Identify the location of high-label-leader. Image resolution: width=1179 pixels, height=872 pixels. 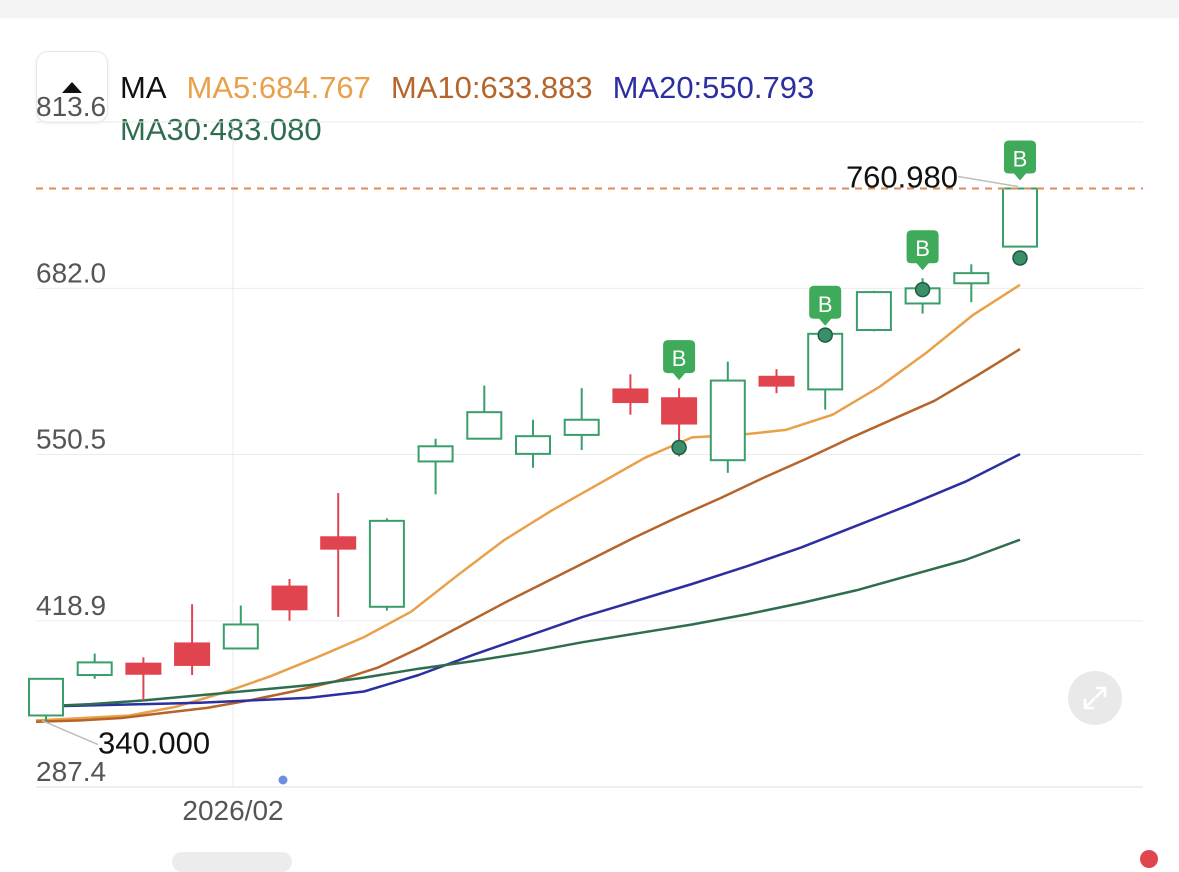
(988, 181).